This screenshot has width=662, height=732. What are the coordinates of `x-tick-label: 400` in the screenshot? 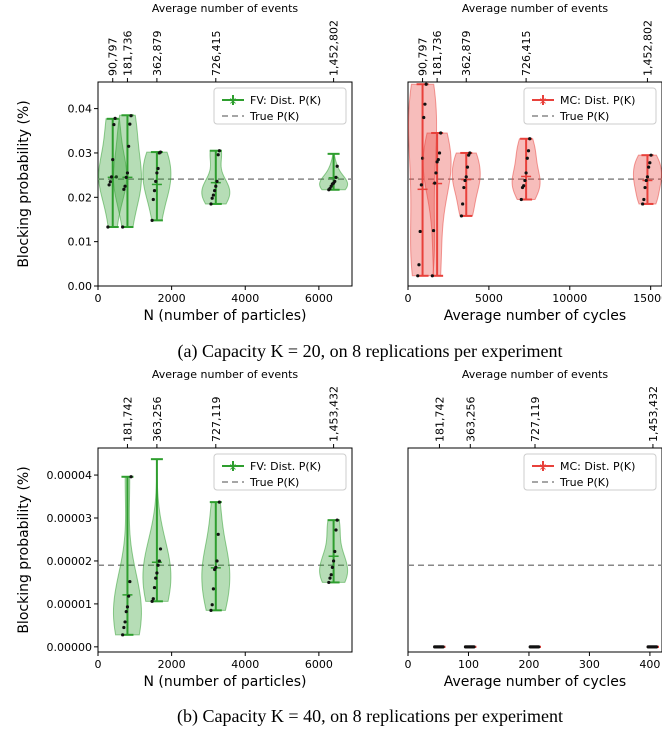 It's located at (649, 664).